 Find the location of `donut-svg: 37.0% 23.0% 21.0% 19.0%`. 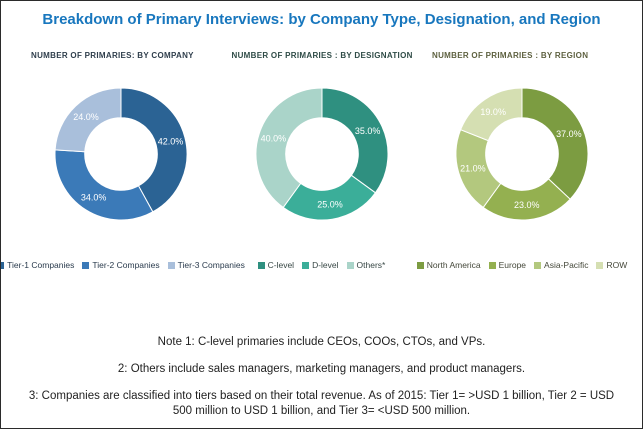

donut-svg: 37.0% 23.0% 21.0% 19.0% is located at coordinates (522, 154).